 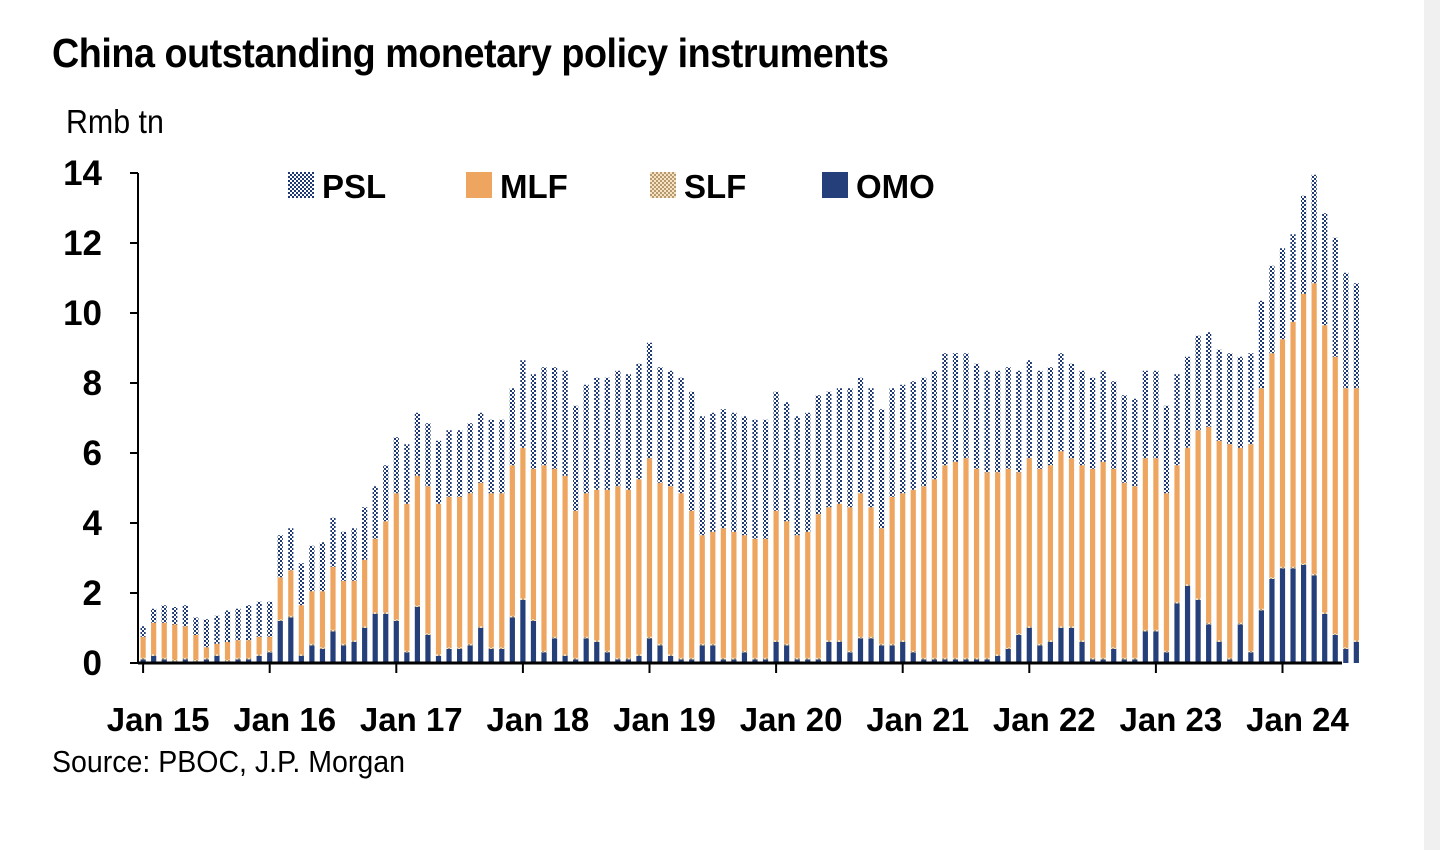 What do you see at coordinates (611, 186) in the screenshot?
I see `legend: PSL MLF SLF OMO` at bounding box center [611, 186].